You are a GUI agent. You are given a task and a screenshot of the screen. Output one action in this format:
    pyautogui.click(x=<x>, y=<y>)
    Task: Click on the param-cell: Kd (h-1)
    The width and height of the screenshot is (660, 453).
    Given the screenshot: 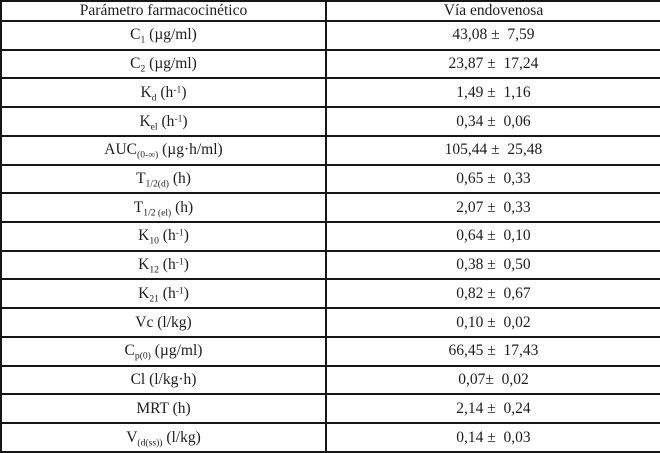 What is the action you would take?
    pyautogui.click(x=163, y=93)
    